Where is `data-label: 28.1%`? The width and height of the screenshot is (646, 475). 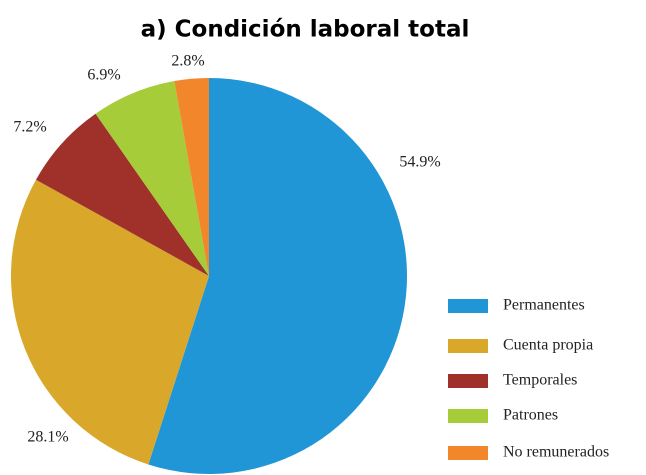
data-label: 28.1% is located at coordinates (47, 437).